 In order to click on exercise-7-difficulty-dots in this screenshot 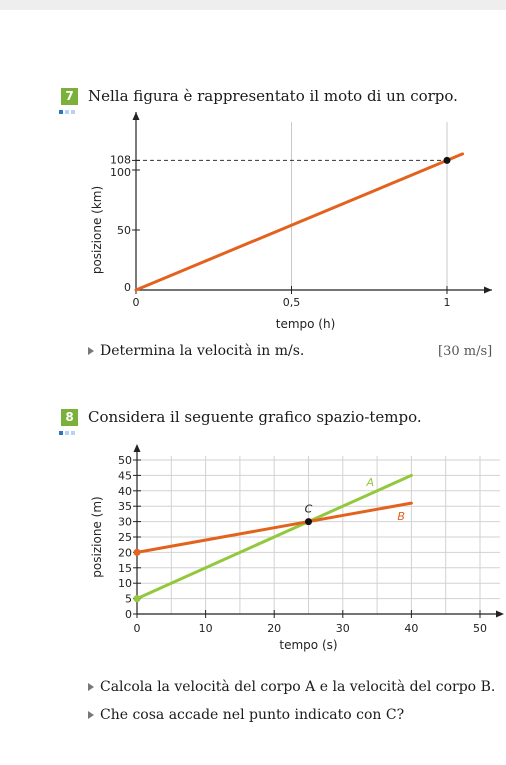, I will do `click(67, 112)`.